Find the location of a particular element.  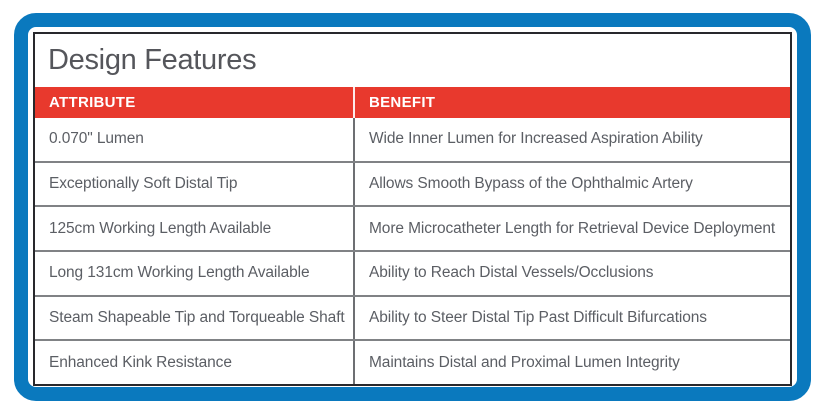

attribute-cell: 125cm Working Length Available is located at coordinates (195, 229).